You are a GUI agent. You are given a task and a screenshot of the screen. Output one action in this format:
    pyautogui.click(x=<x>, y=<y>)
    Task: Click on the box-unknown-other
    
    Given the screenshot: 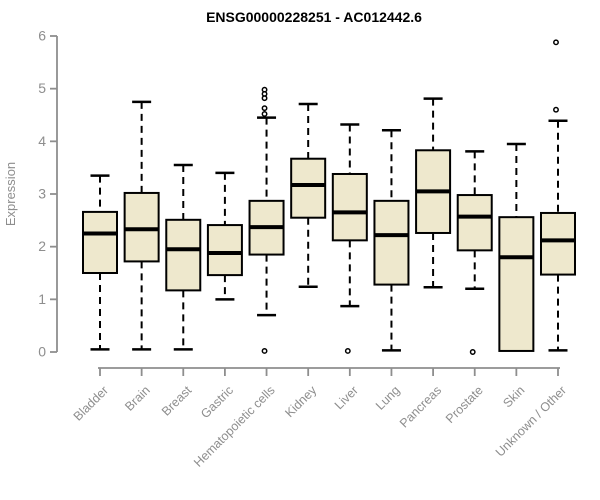 What is the action you would take?
    pyautogui.click(x=557, y=243)
    